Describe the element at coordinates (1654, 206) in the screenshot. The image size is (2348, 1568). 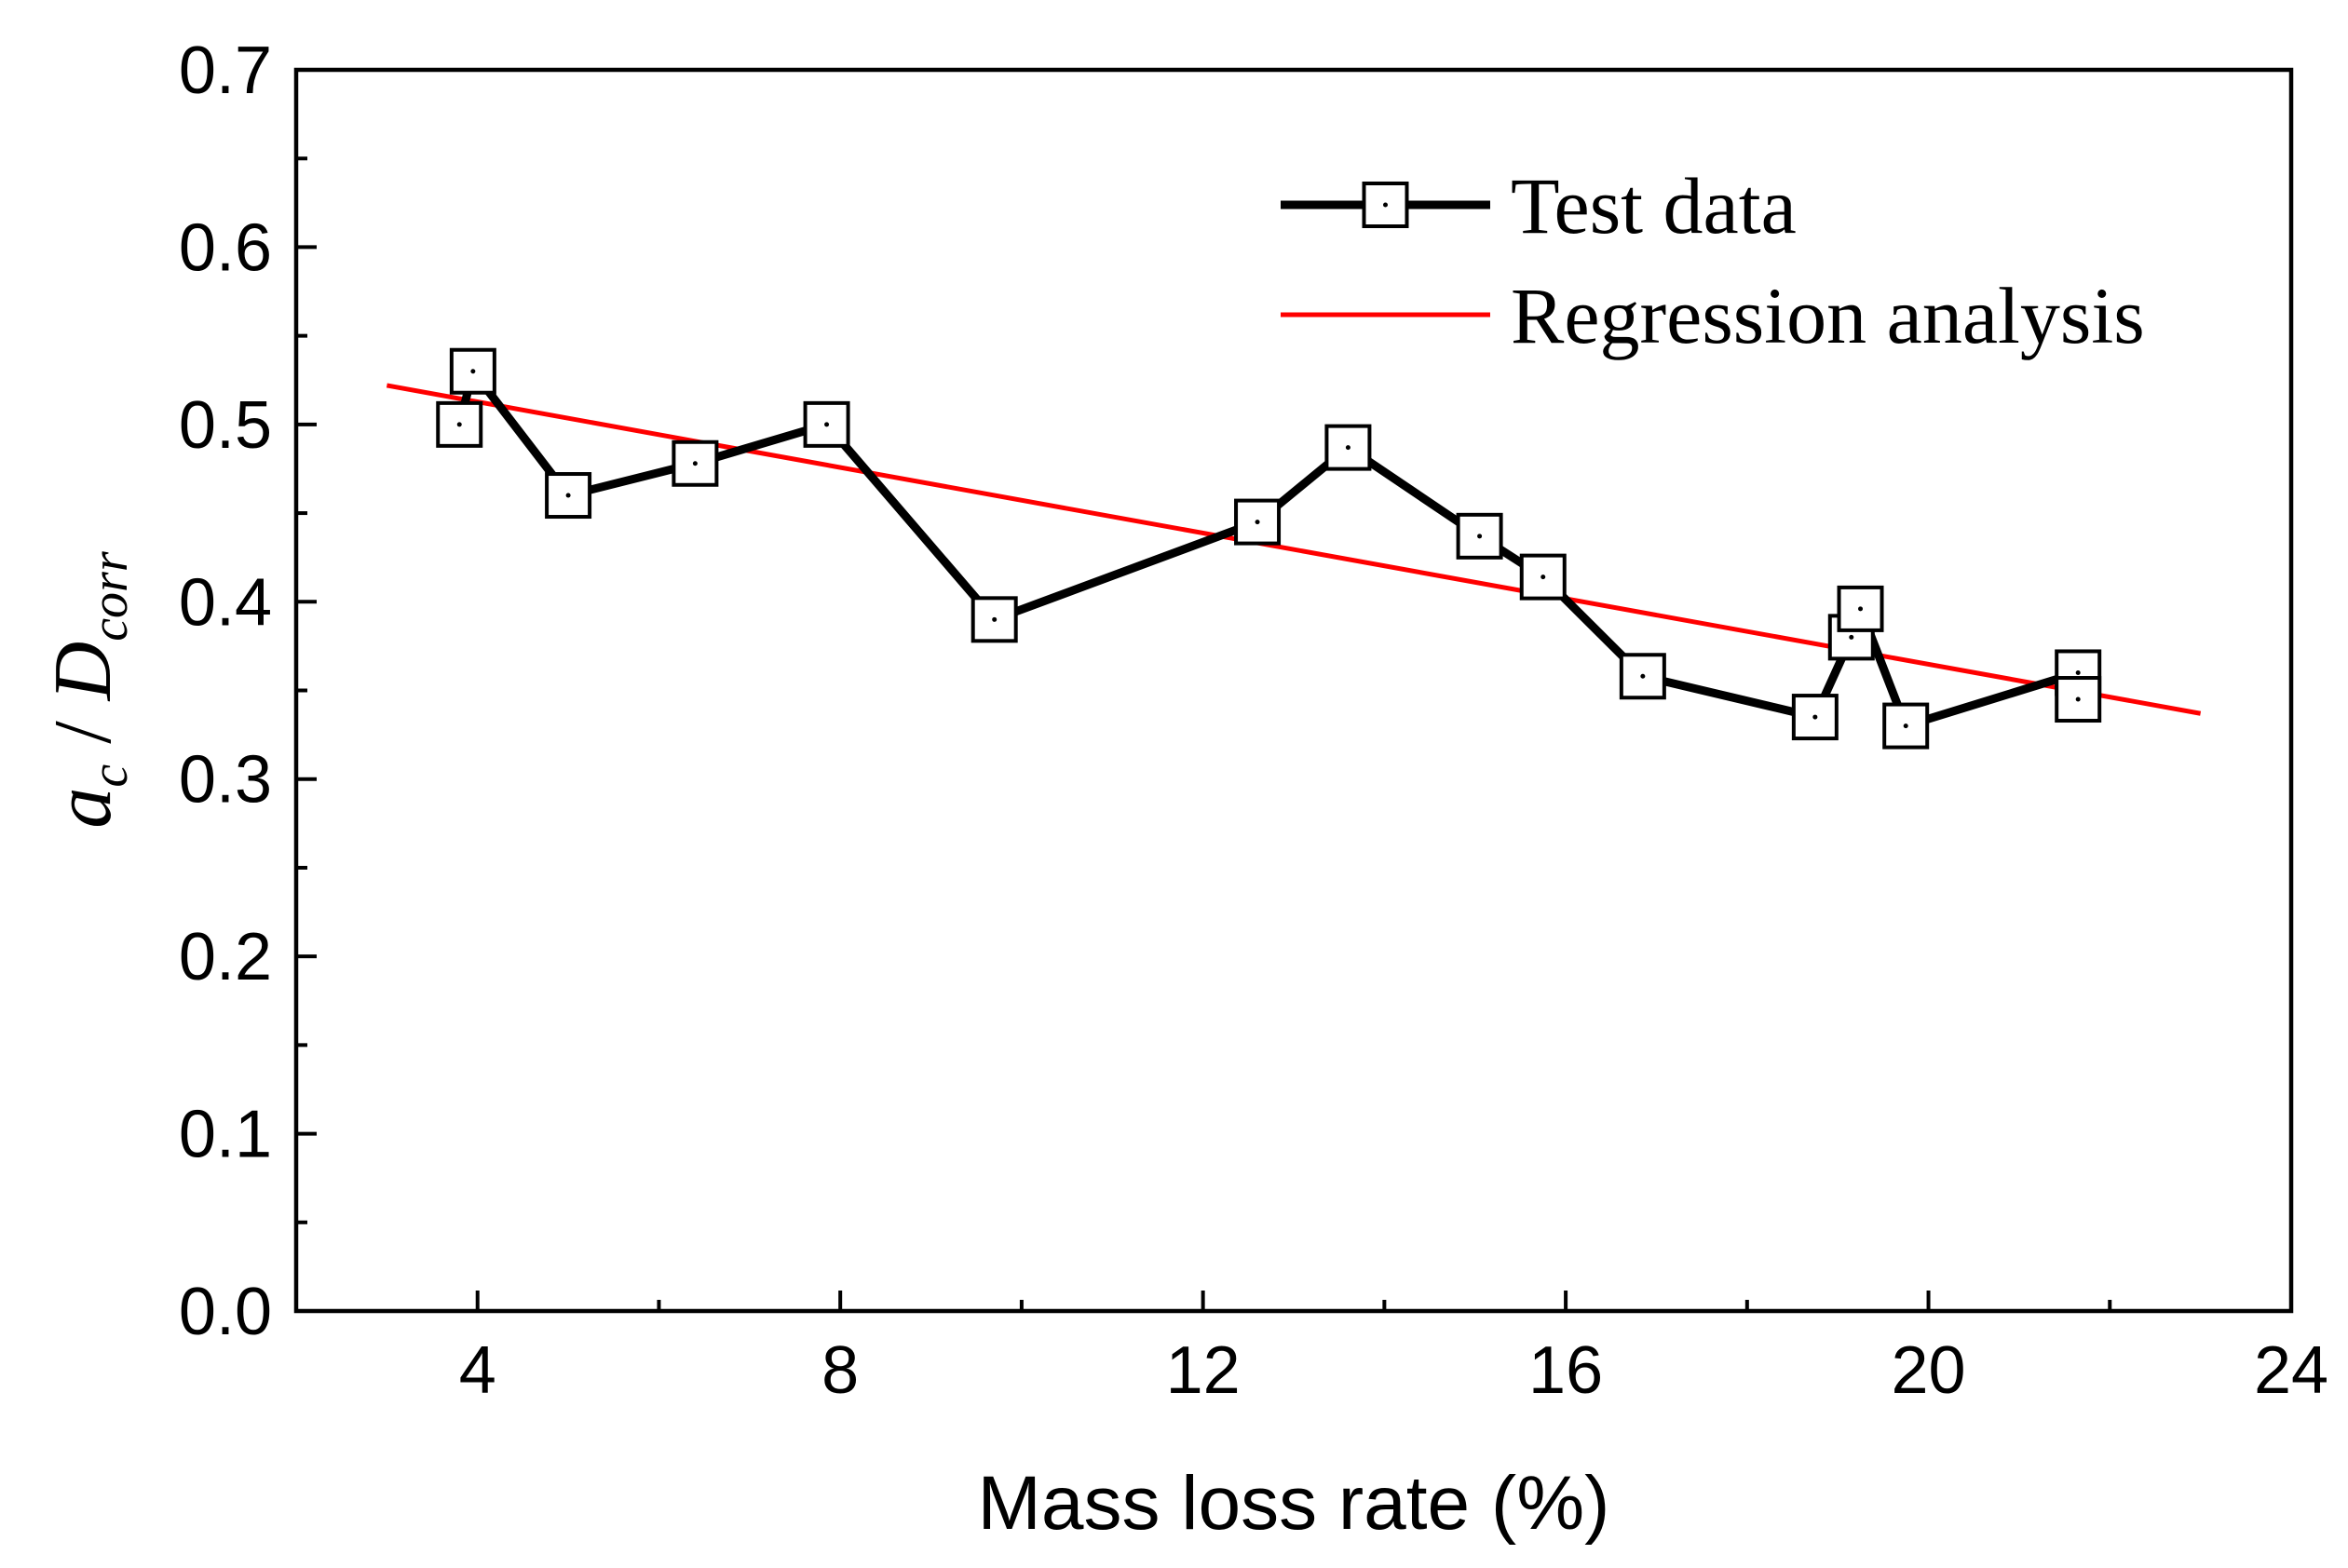
I see `legend-test-label: Test data` at that location.